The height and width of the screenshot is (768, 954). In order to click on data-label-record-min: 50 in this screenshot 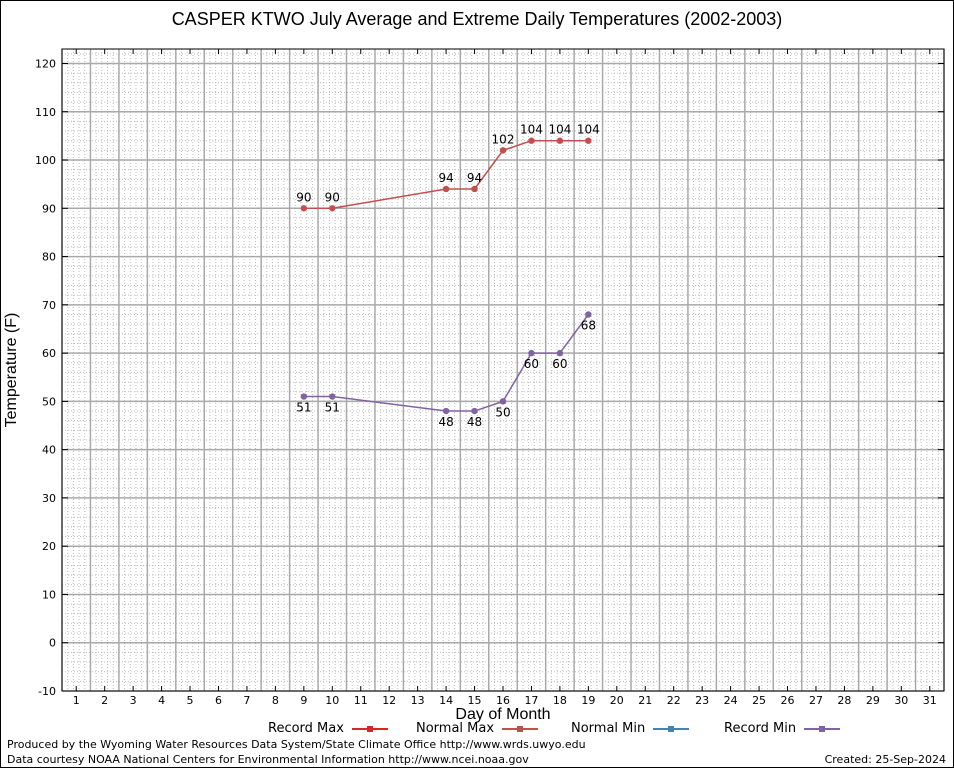, I will do `click(502, 412)`.